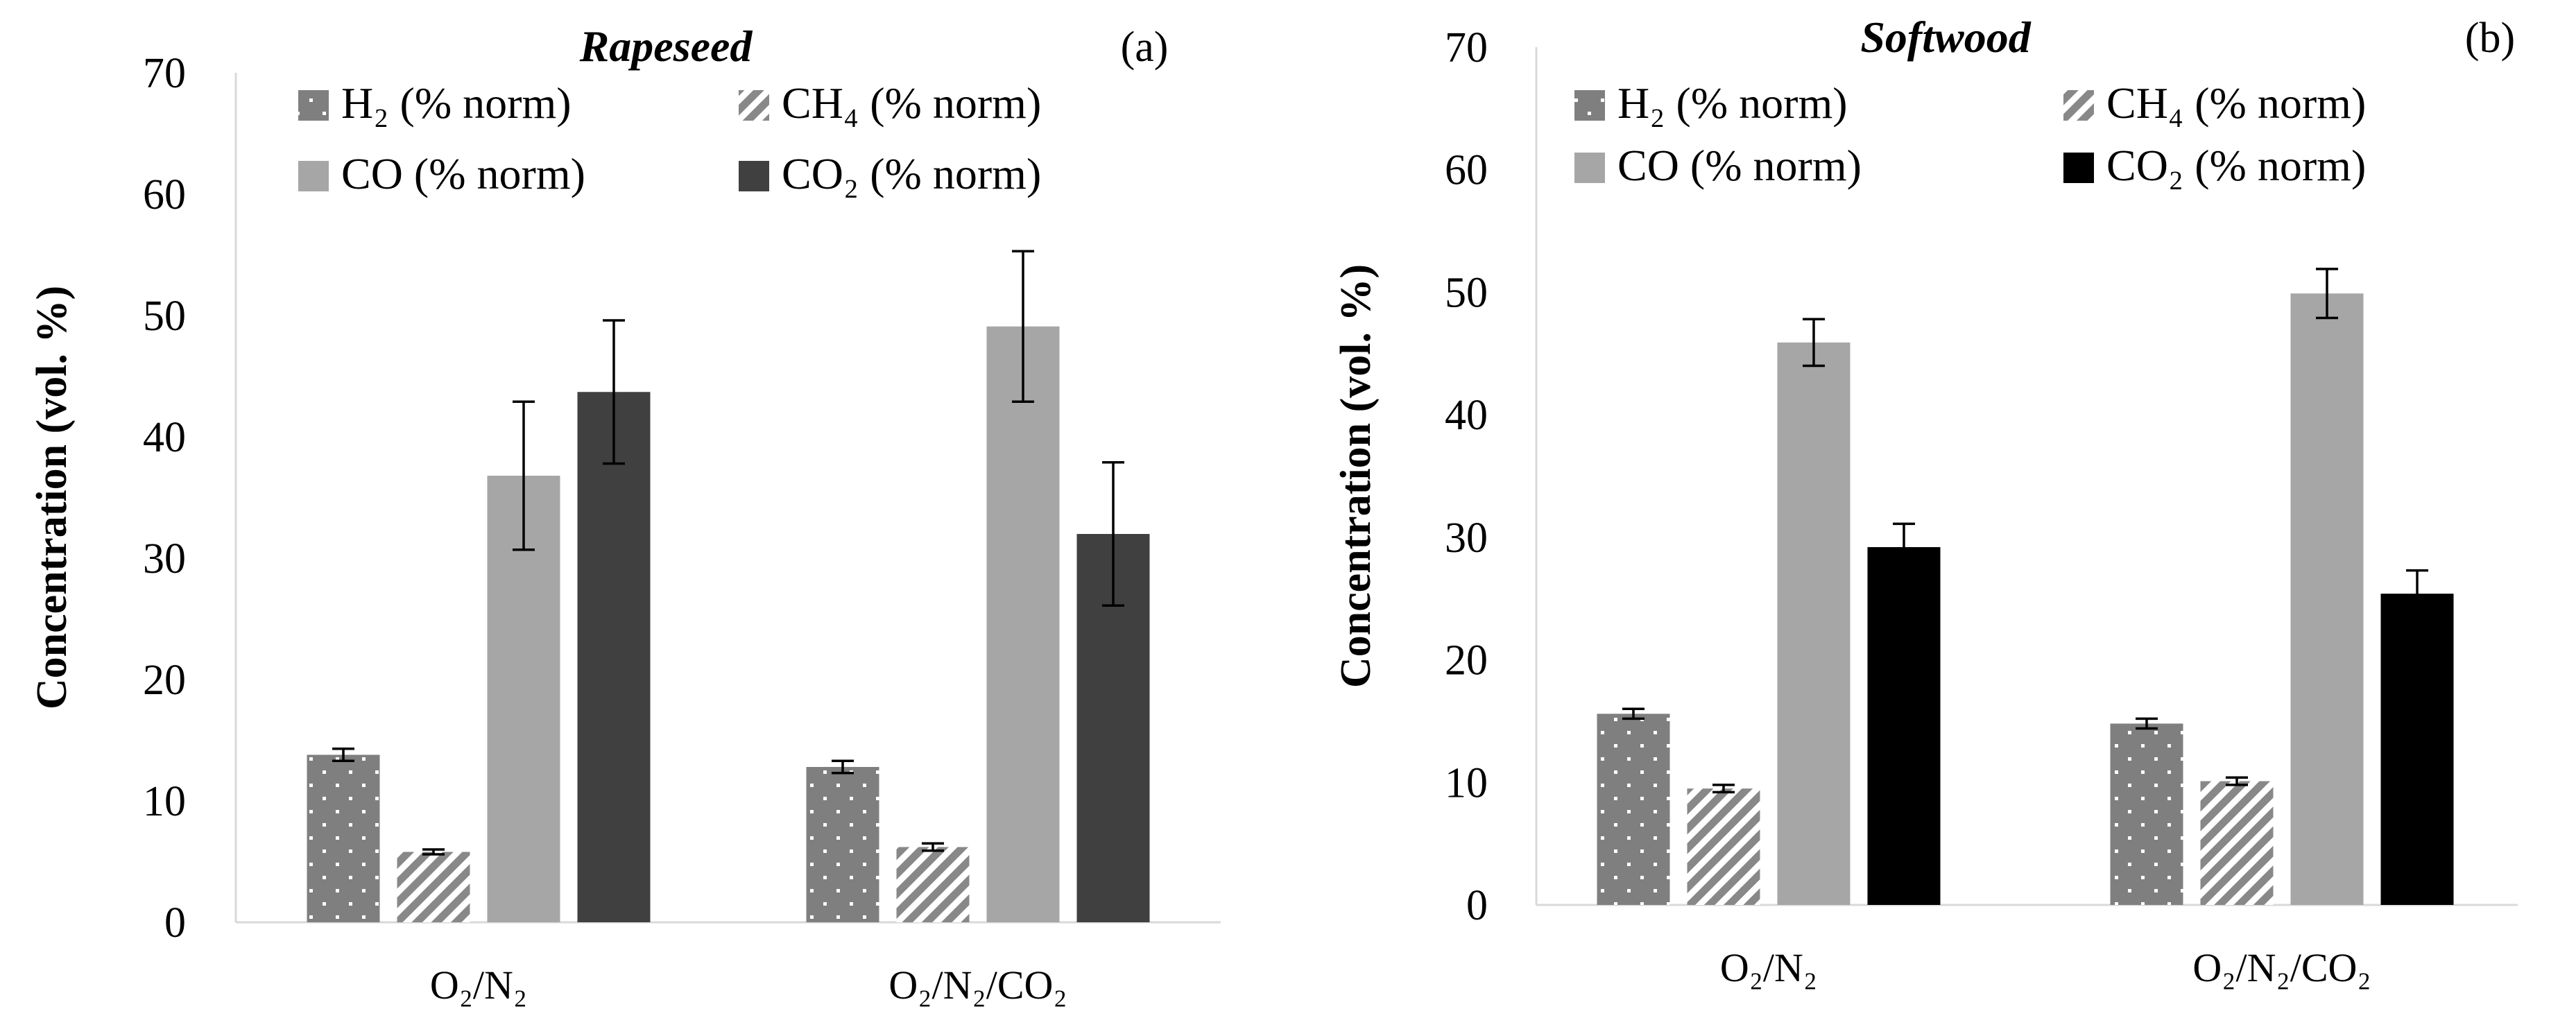  Describe the element at coordinates (1145, 47) in the screenshot. I see `panel-tag: (a)` at that location.